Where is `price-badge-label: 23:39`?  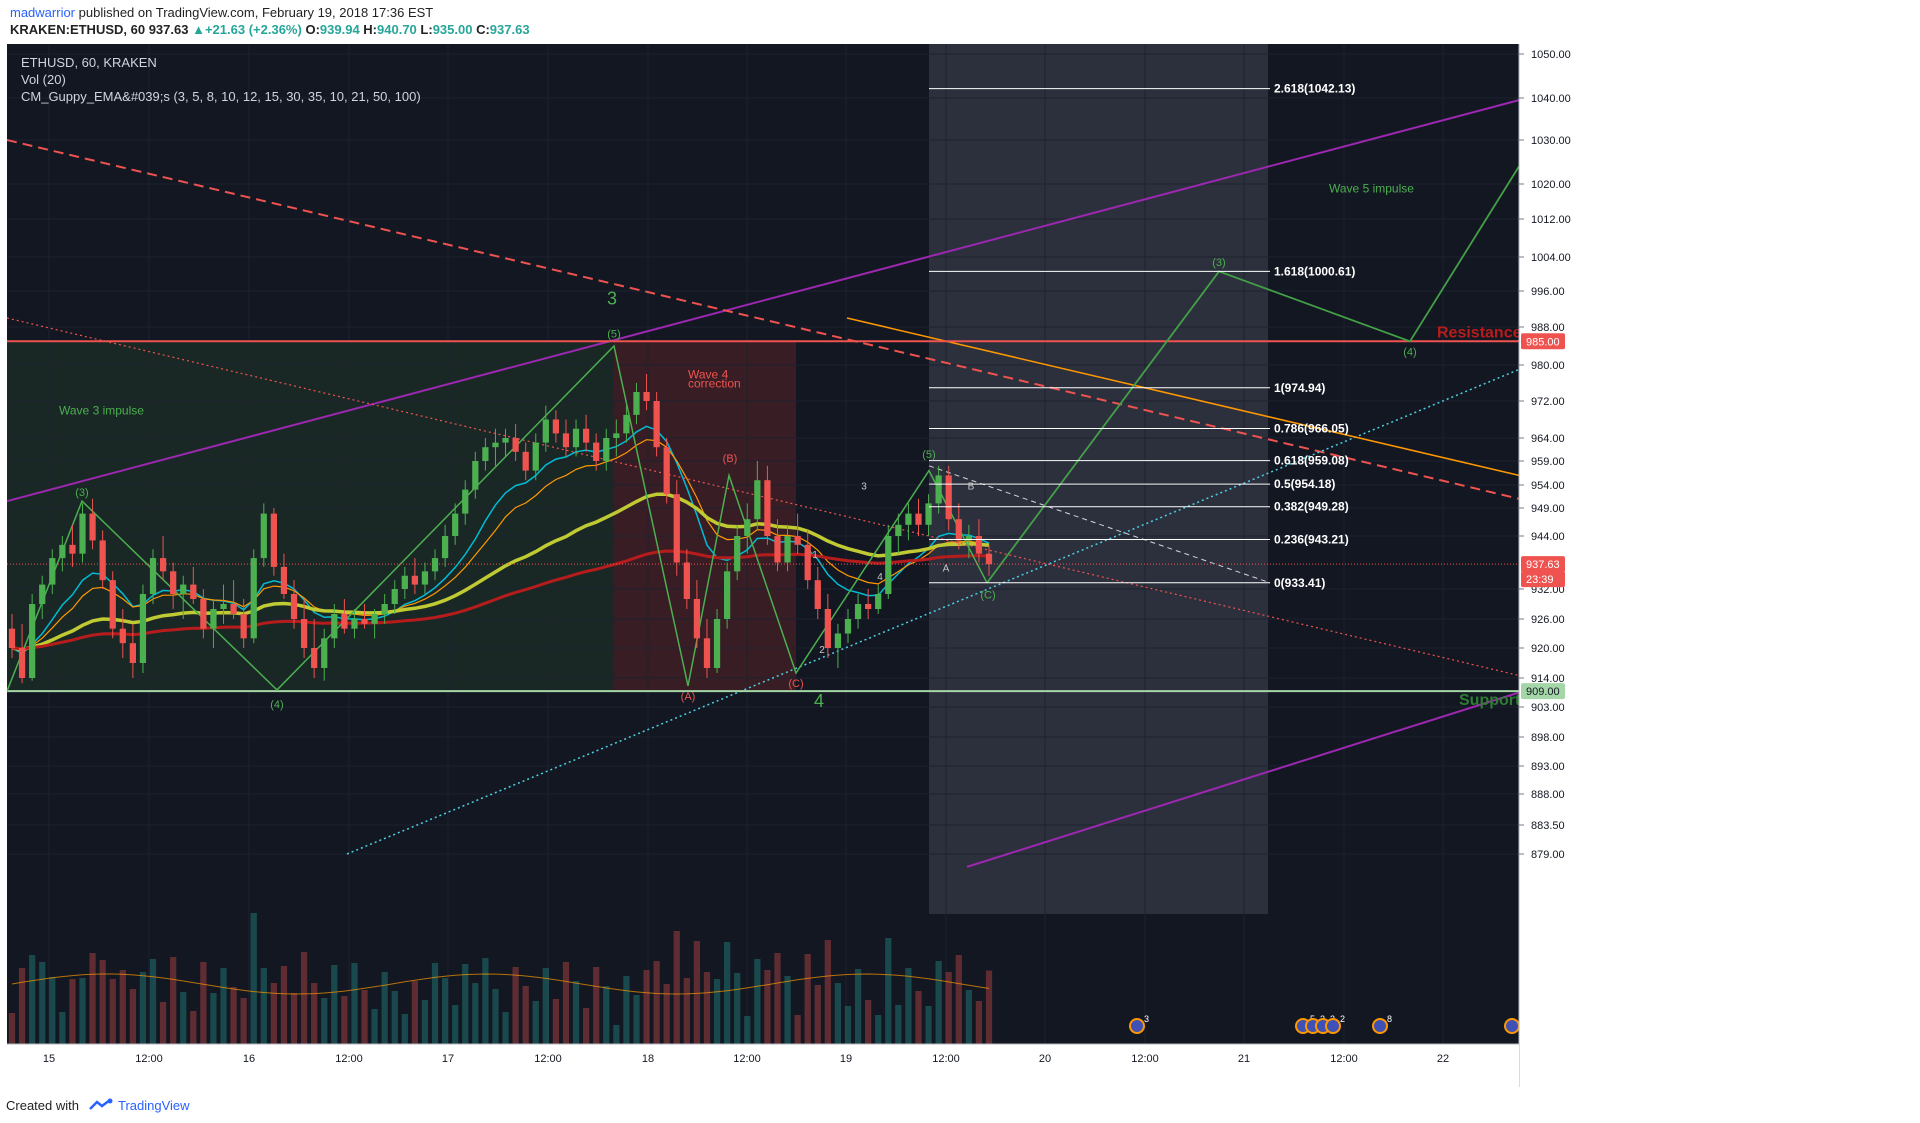
price-badge-label: 23:39 is located at coordinates (1540, 580).